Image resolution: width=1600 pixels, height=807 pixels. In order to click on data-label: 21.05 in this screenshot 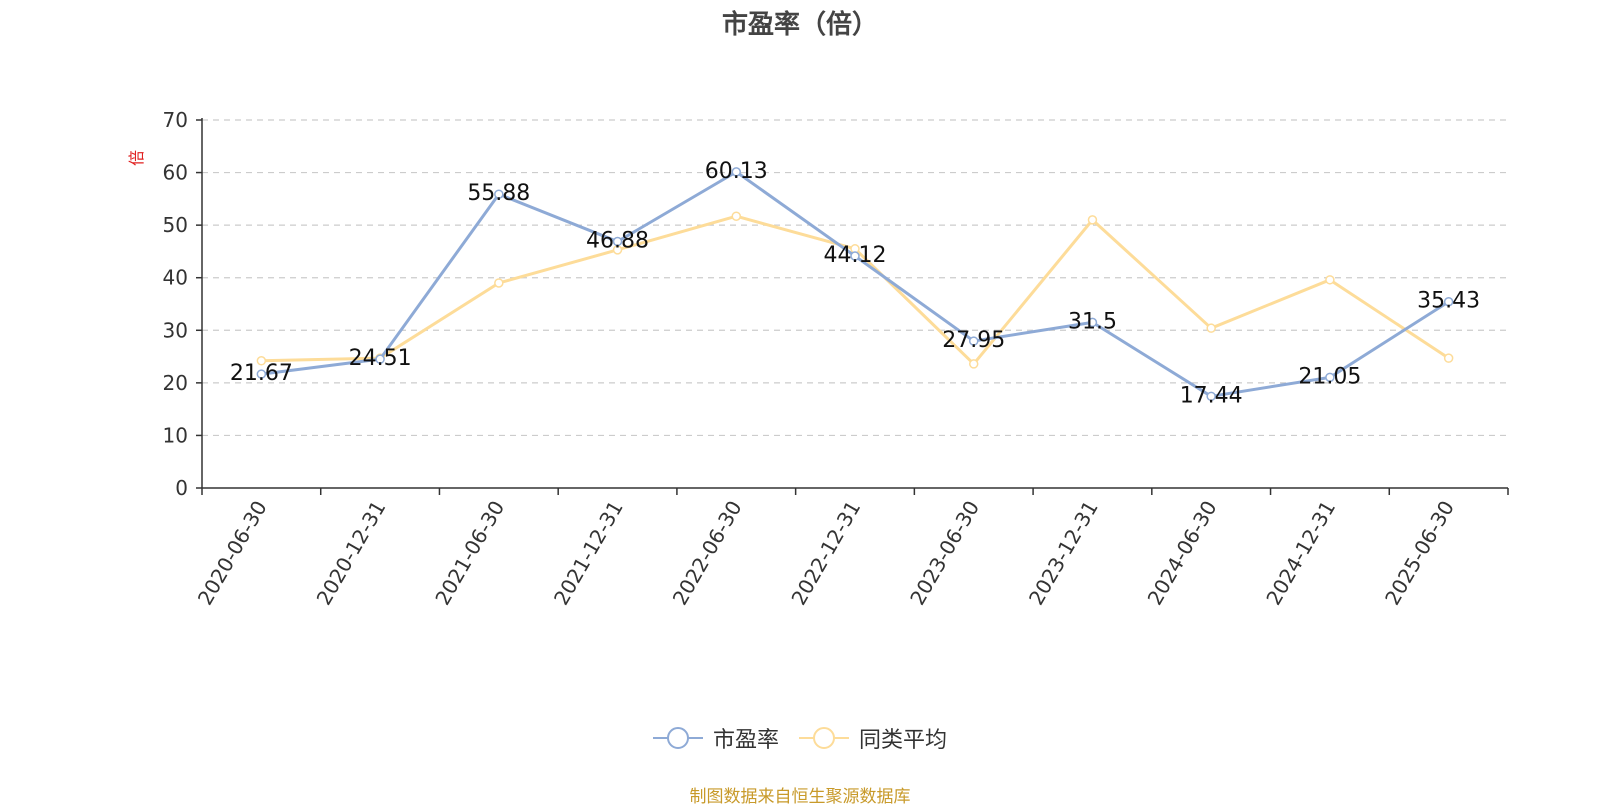, I will do `click(1329, 376)`.